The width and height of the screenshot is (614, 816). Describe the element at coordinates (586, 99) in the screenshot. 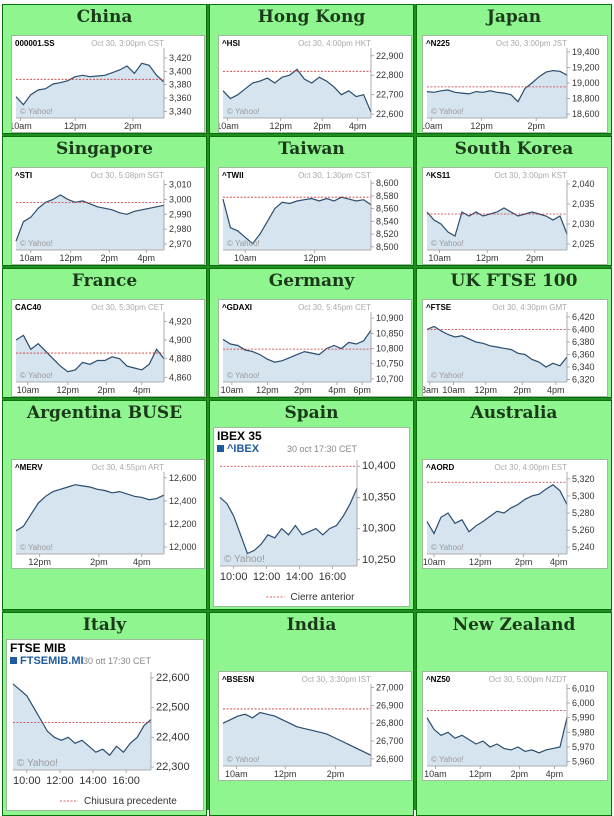

I see `y-tick-label: 18,800` at that location.